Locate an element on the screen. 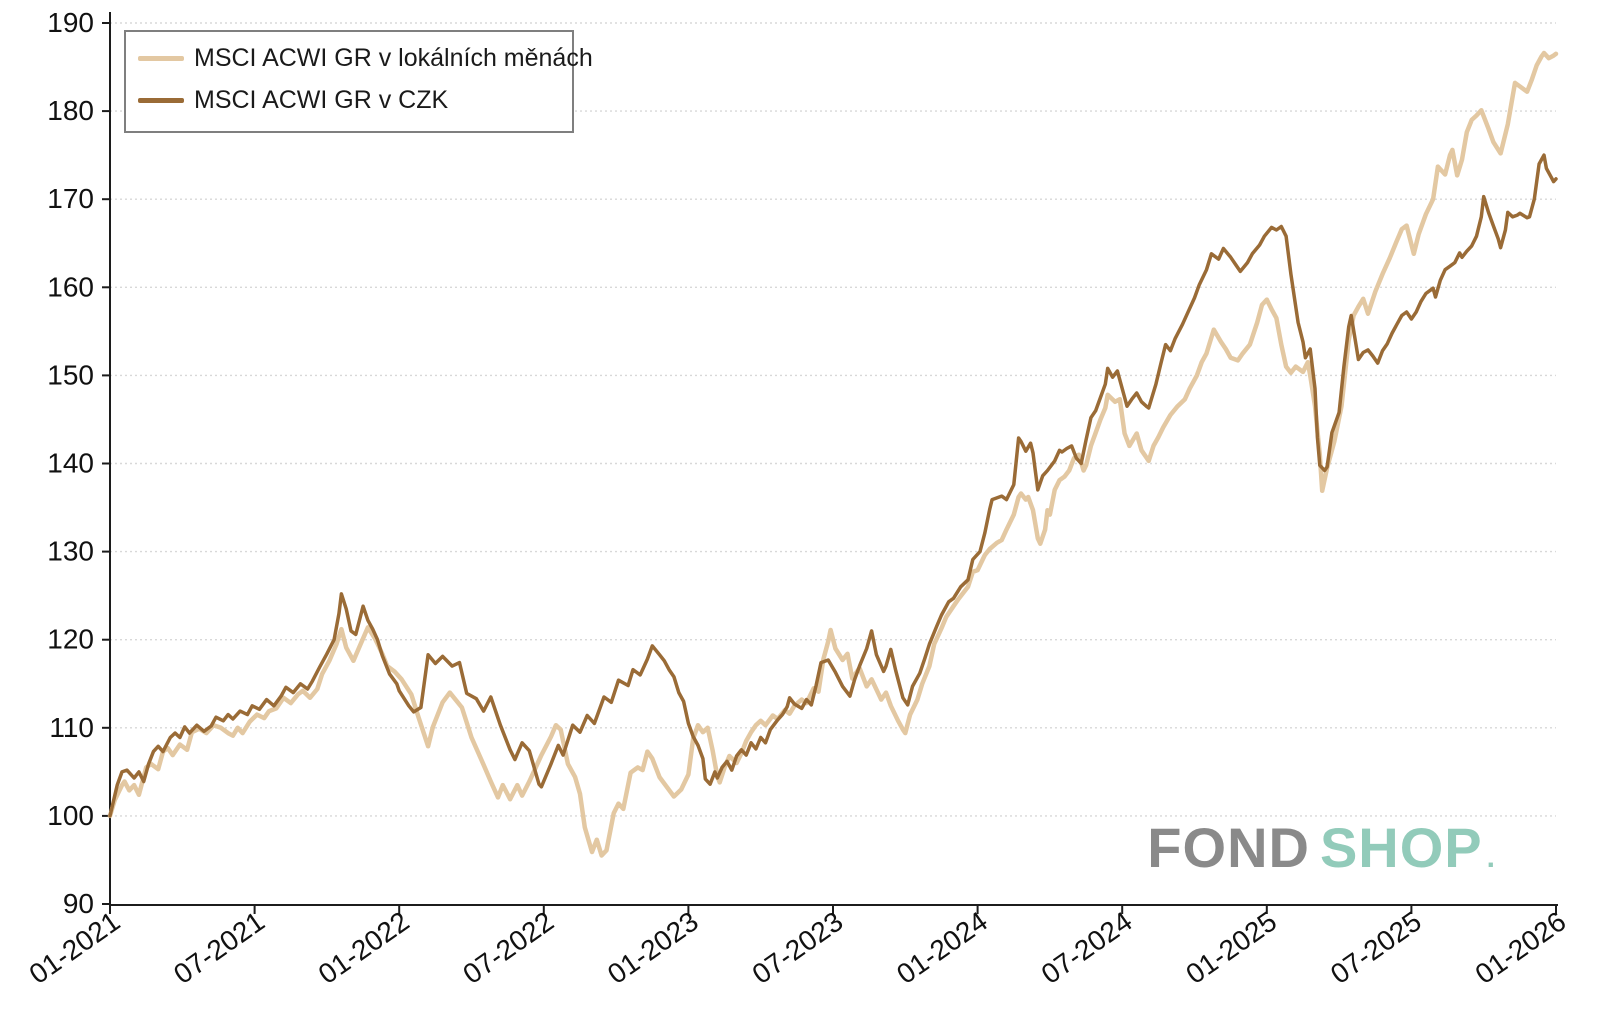 Image resolution: width=1600 pixels, height=1033 pixels. y-tick-label: 140 is located at coordinates (70, 463).